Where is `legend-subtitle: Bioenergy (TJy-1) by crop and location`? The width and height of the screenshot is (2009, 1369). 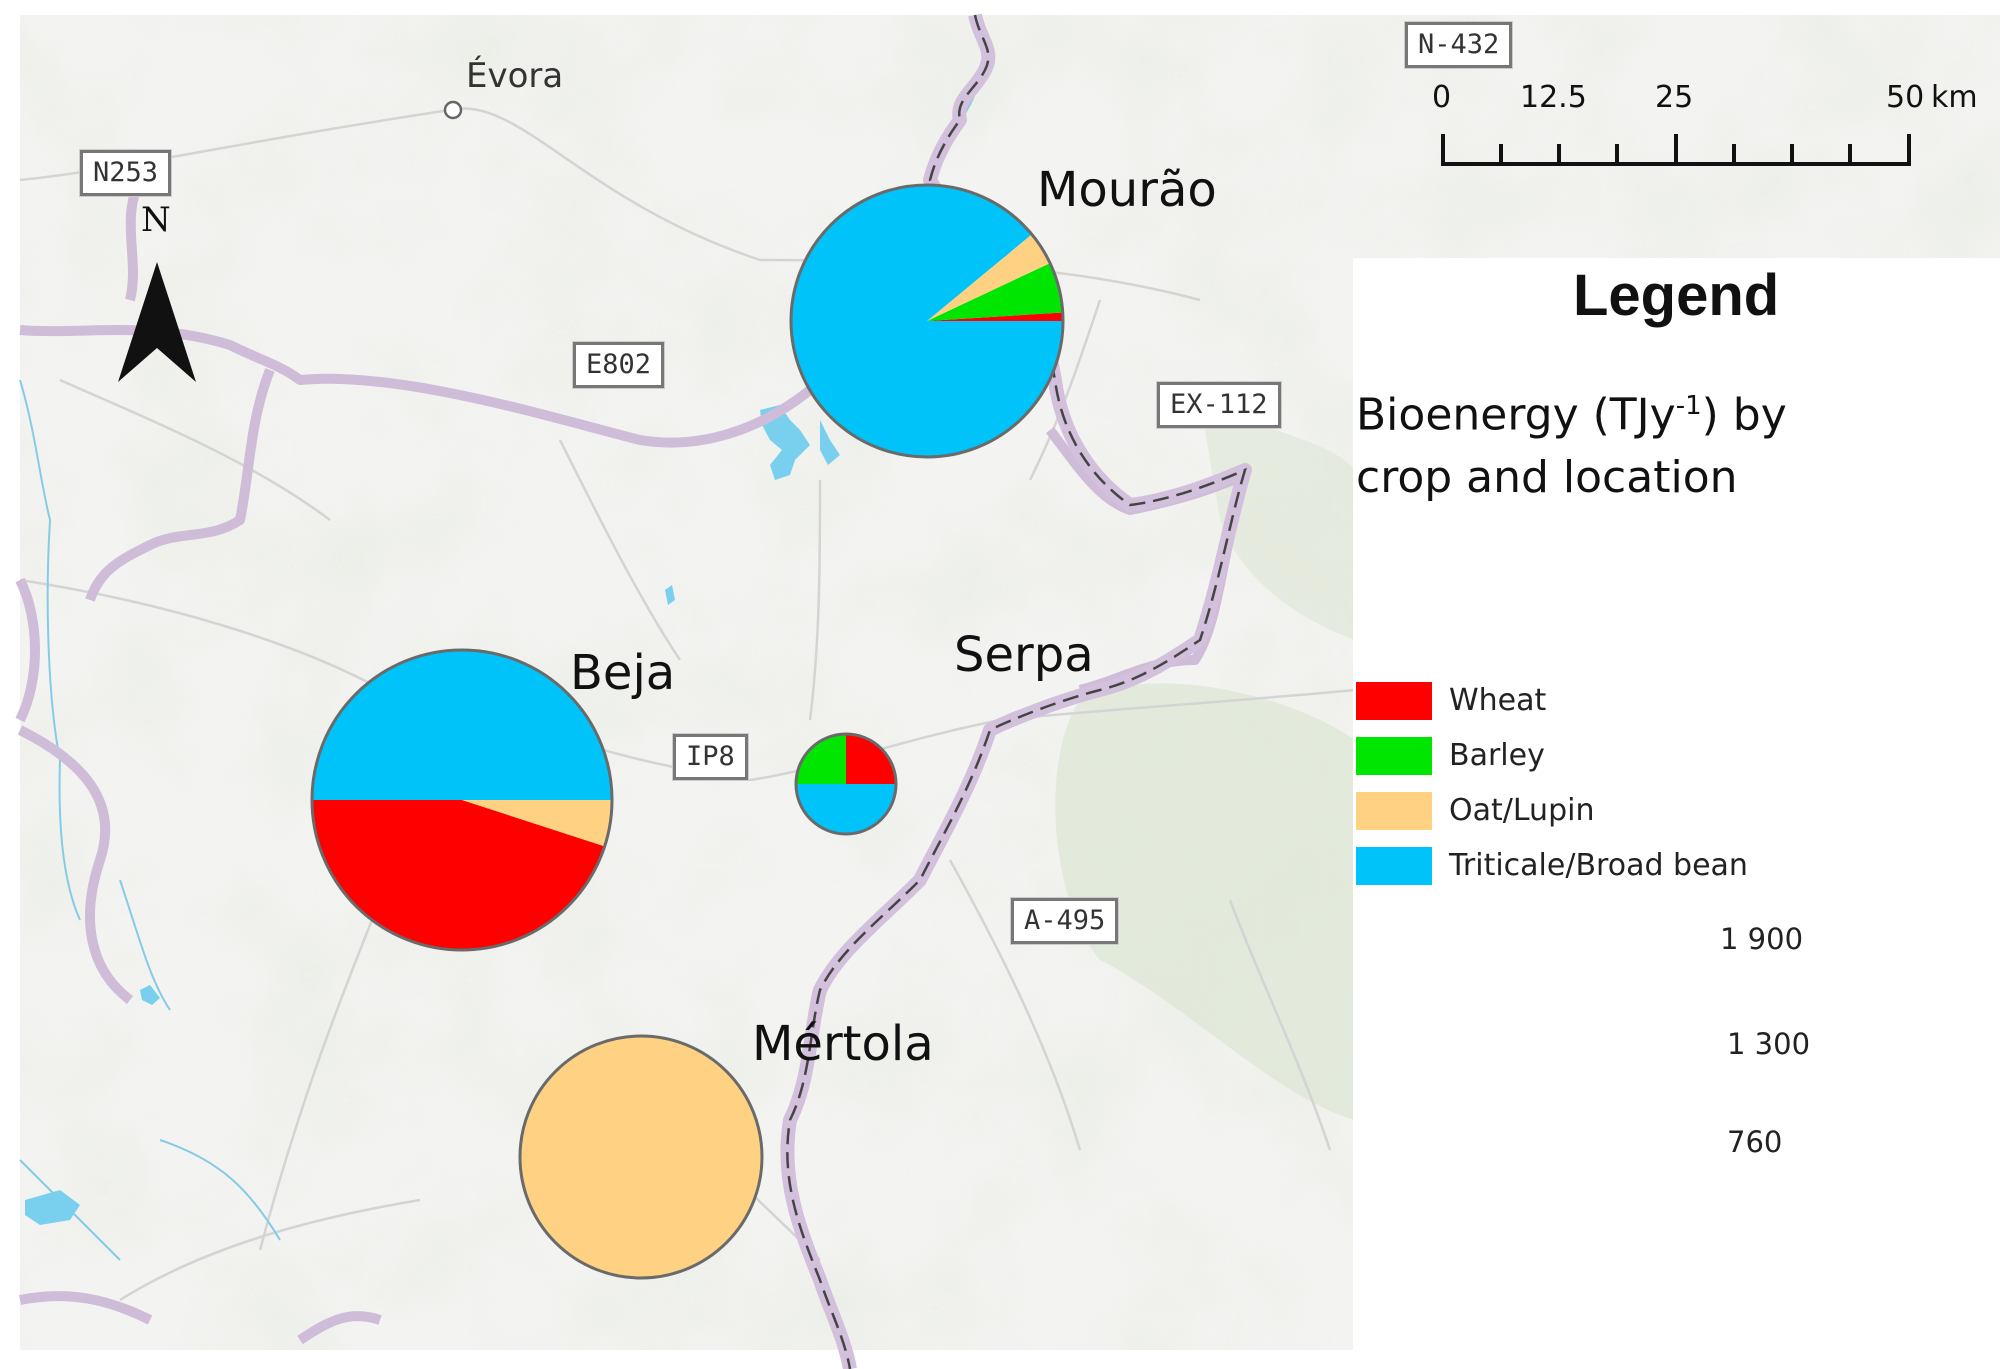
legend-subtitle: Bioenergy (TJy-1) by crop and location is located at coordinates (1571, 442).